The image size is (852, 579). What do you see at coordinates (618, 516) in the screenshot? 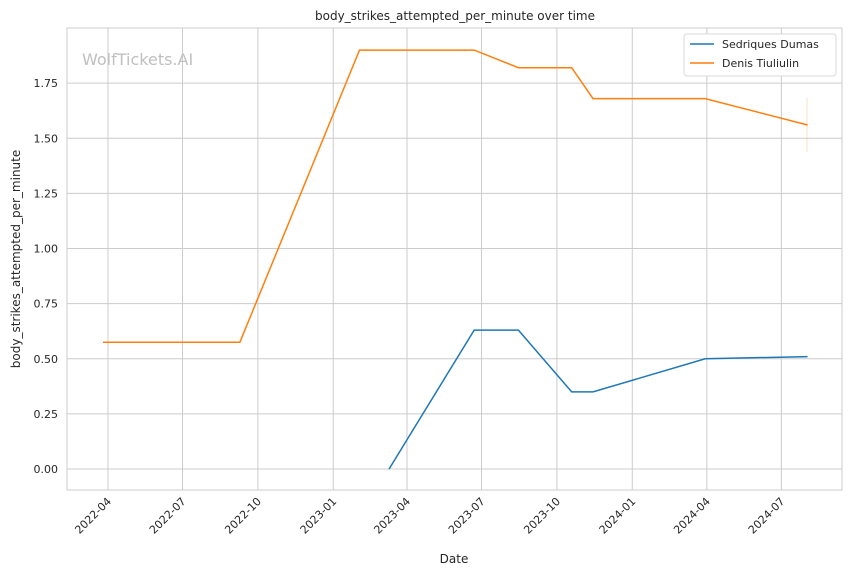
I see `x-tick-label: 2024-01` at bounding box center [618, 516].